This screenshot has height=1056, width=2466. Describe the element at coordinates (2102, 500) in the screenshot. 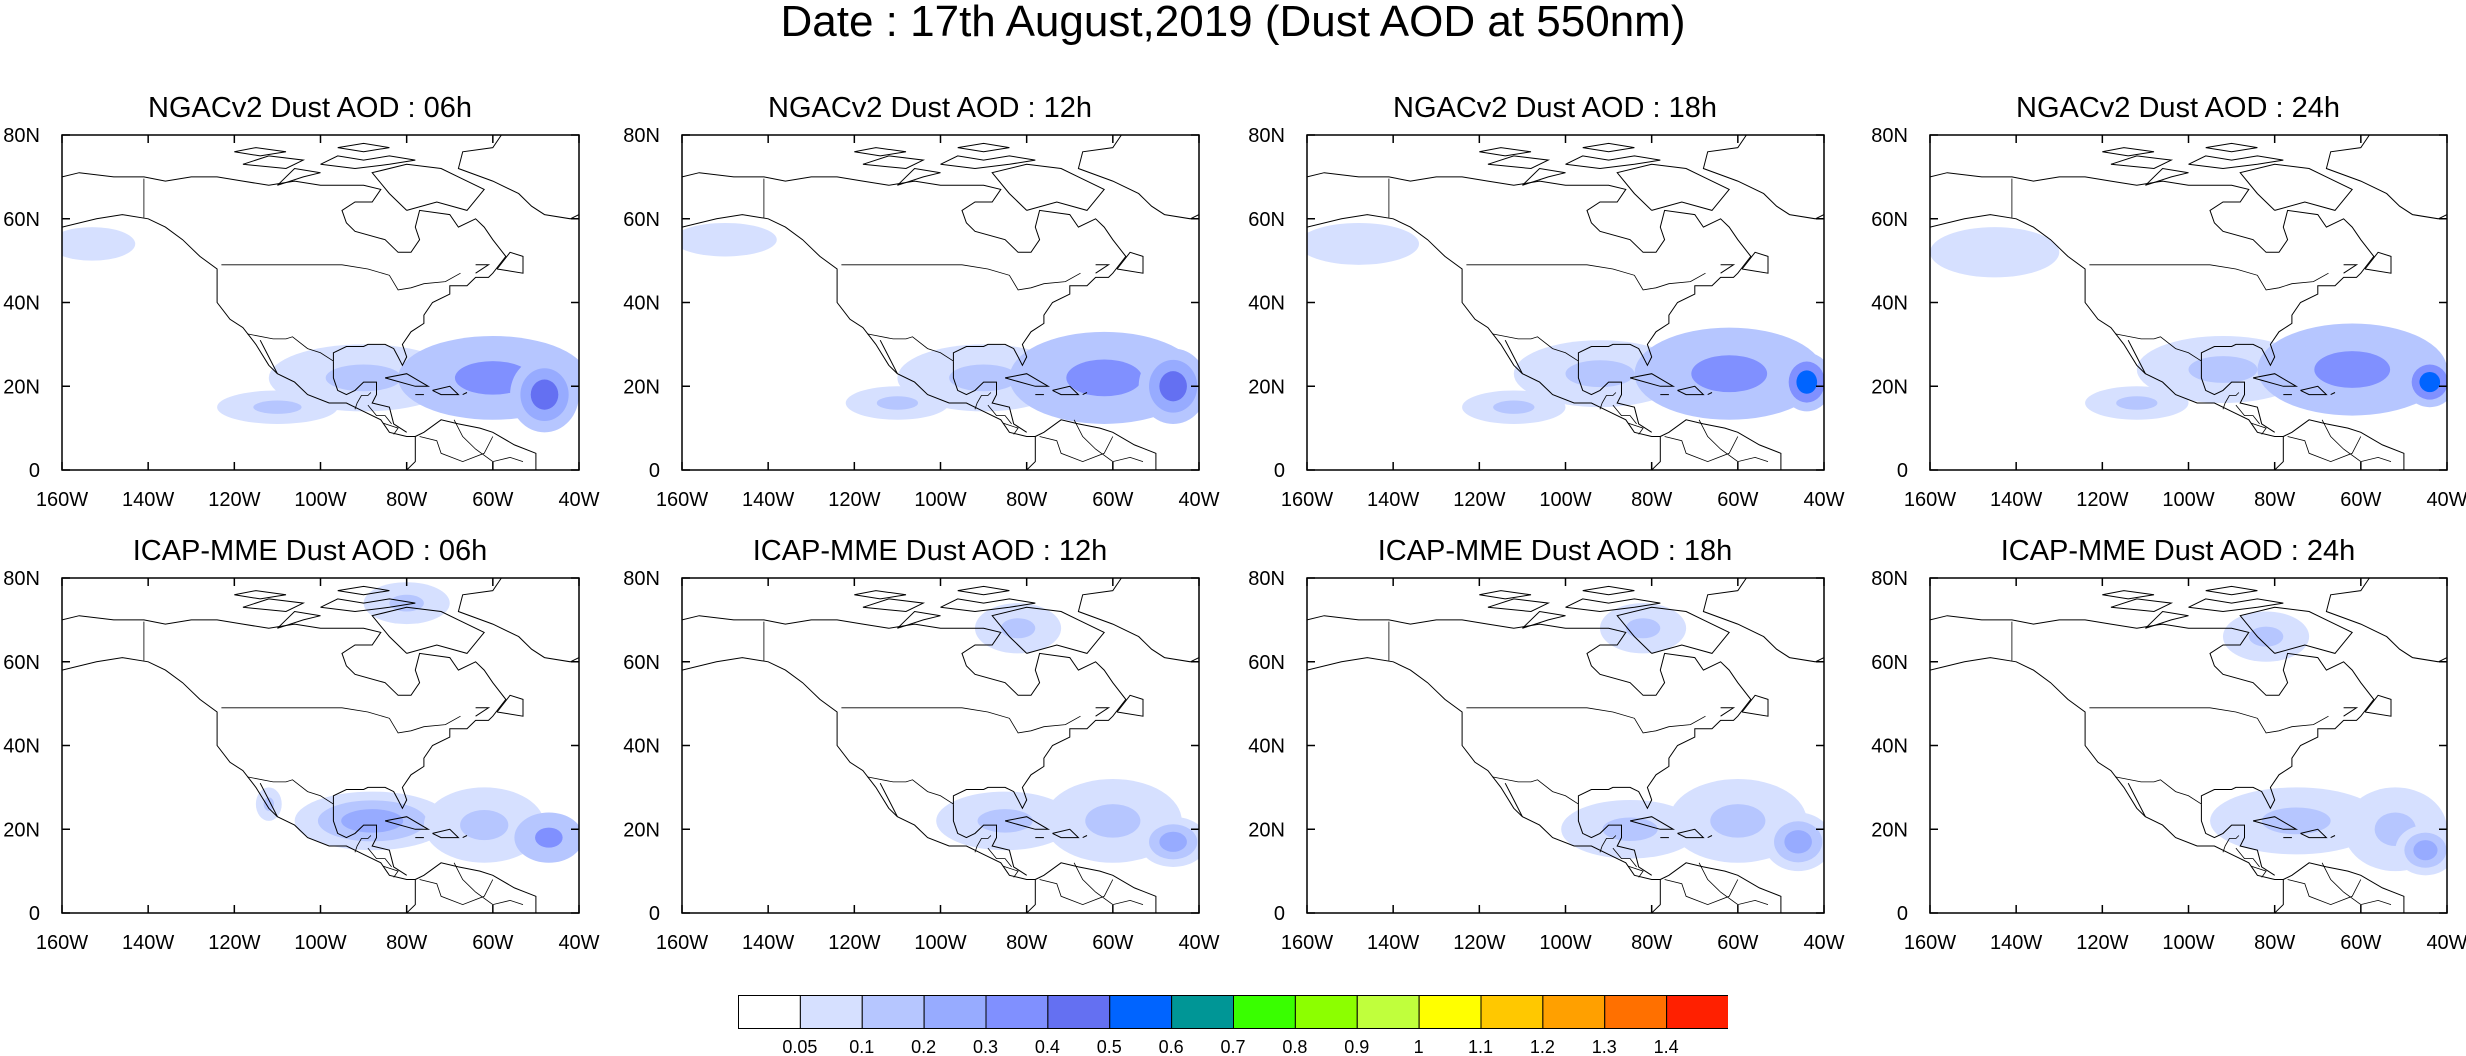

I see `x-tick-label: 120W` at that location.